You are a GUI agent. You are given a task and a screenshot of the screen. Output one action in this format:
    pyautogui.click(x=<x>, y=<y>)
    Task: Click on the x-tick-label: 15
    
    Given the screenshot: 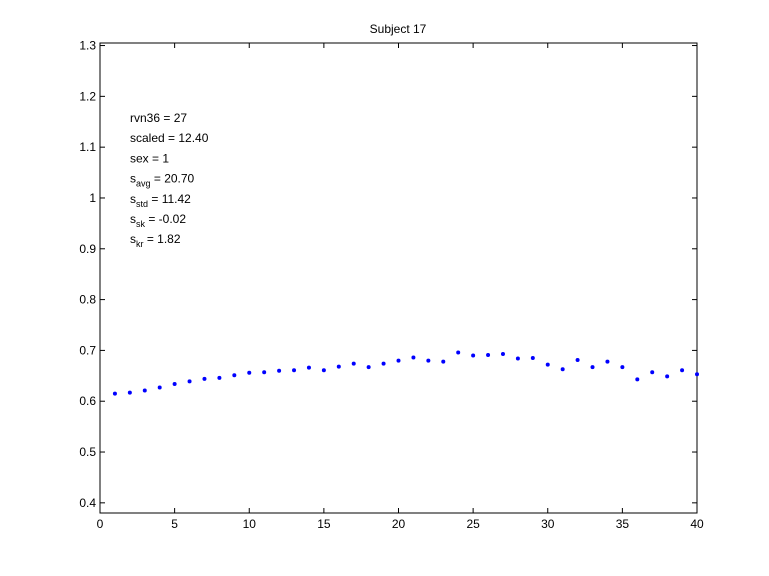 What is the action you would take?
    pyautogui.click(x=324, y=524)
    